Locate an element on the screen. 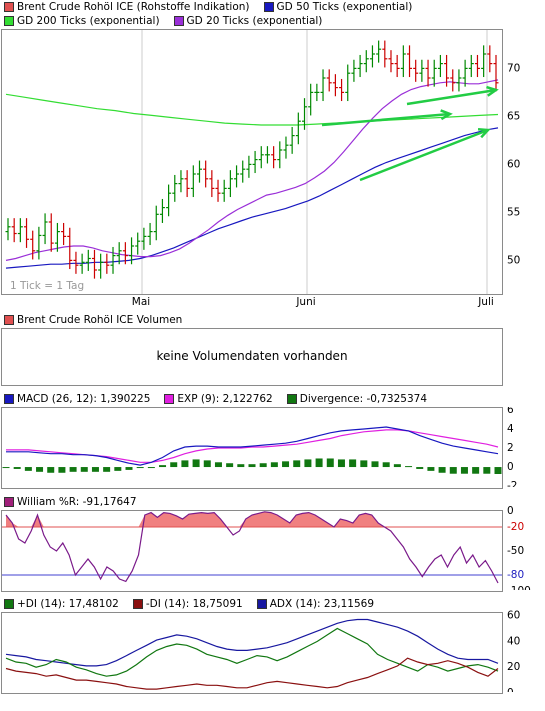 Image resolution: width=545 pixels, height=711 pixels. legend-item-gd50: GD 50 Ticks (exponential) is located at coordinates (337, 7).